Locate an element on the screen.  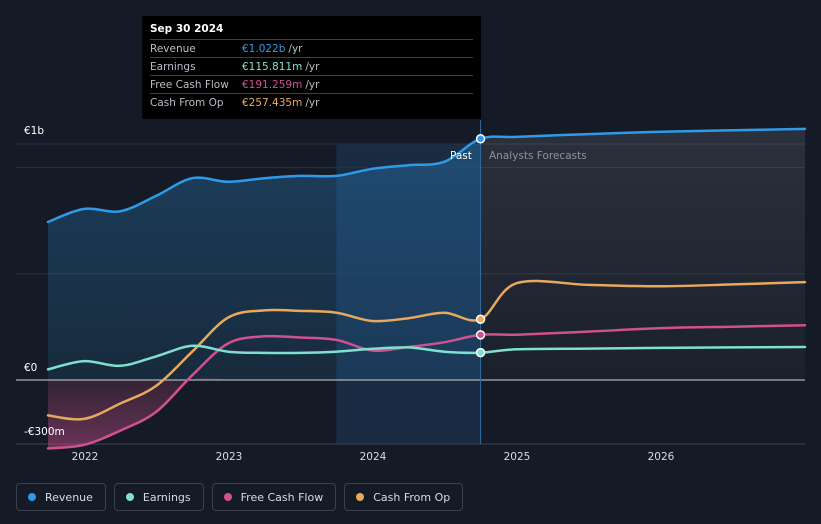
legend-label: Revenue is located at coordinates (69, 497).